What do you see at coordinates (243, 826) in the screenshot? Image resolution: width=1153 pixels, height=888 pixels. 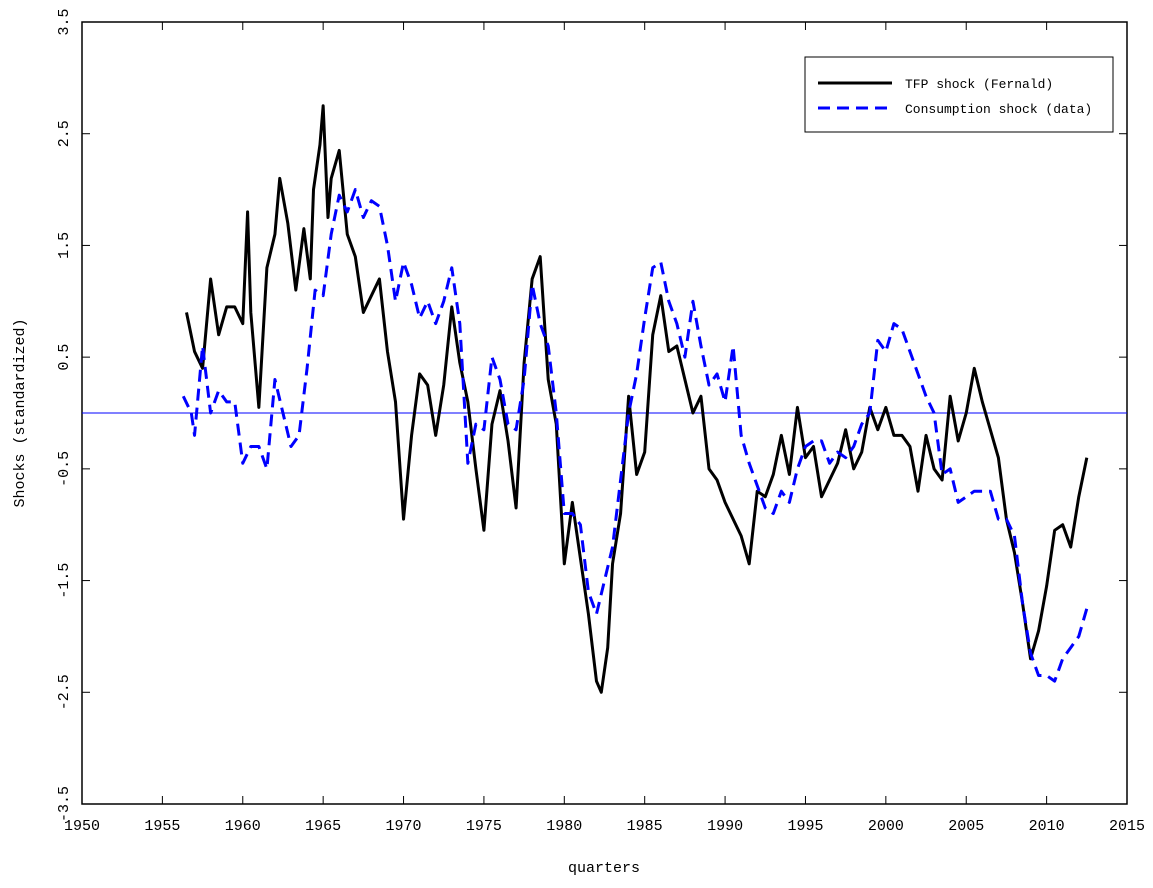 I see `x-tick-label: 1960` at bounding box center [243, 826].